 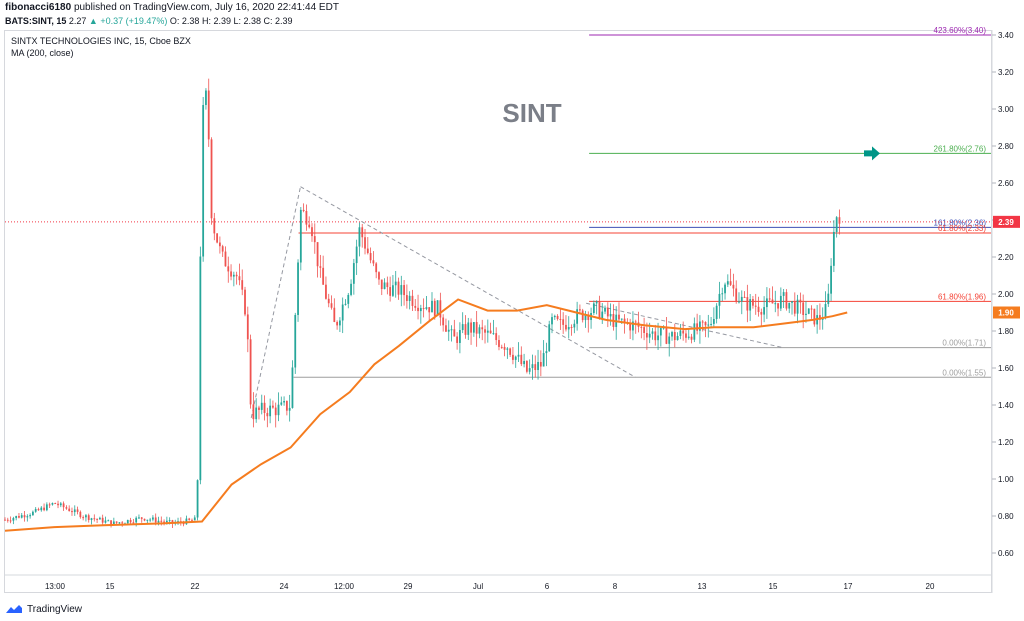 What do you see at coordinates (1006, 294) in the screenshot?
I see `y-tick-label: 2.00` at bounding box center [1006, 294].